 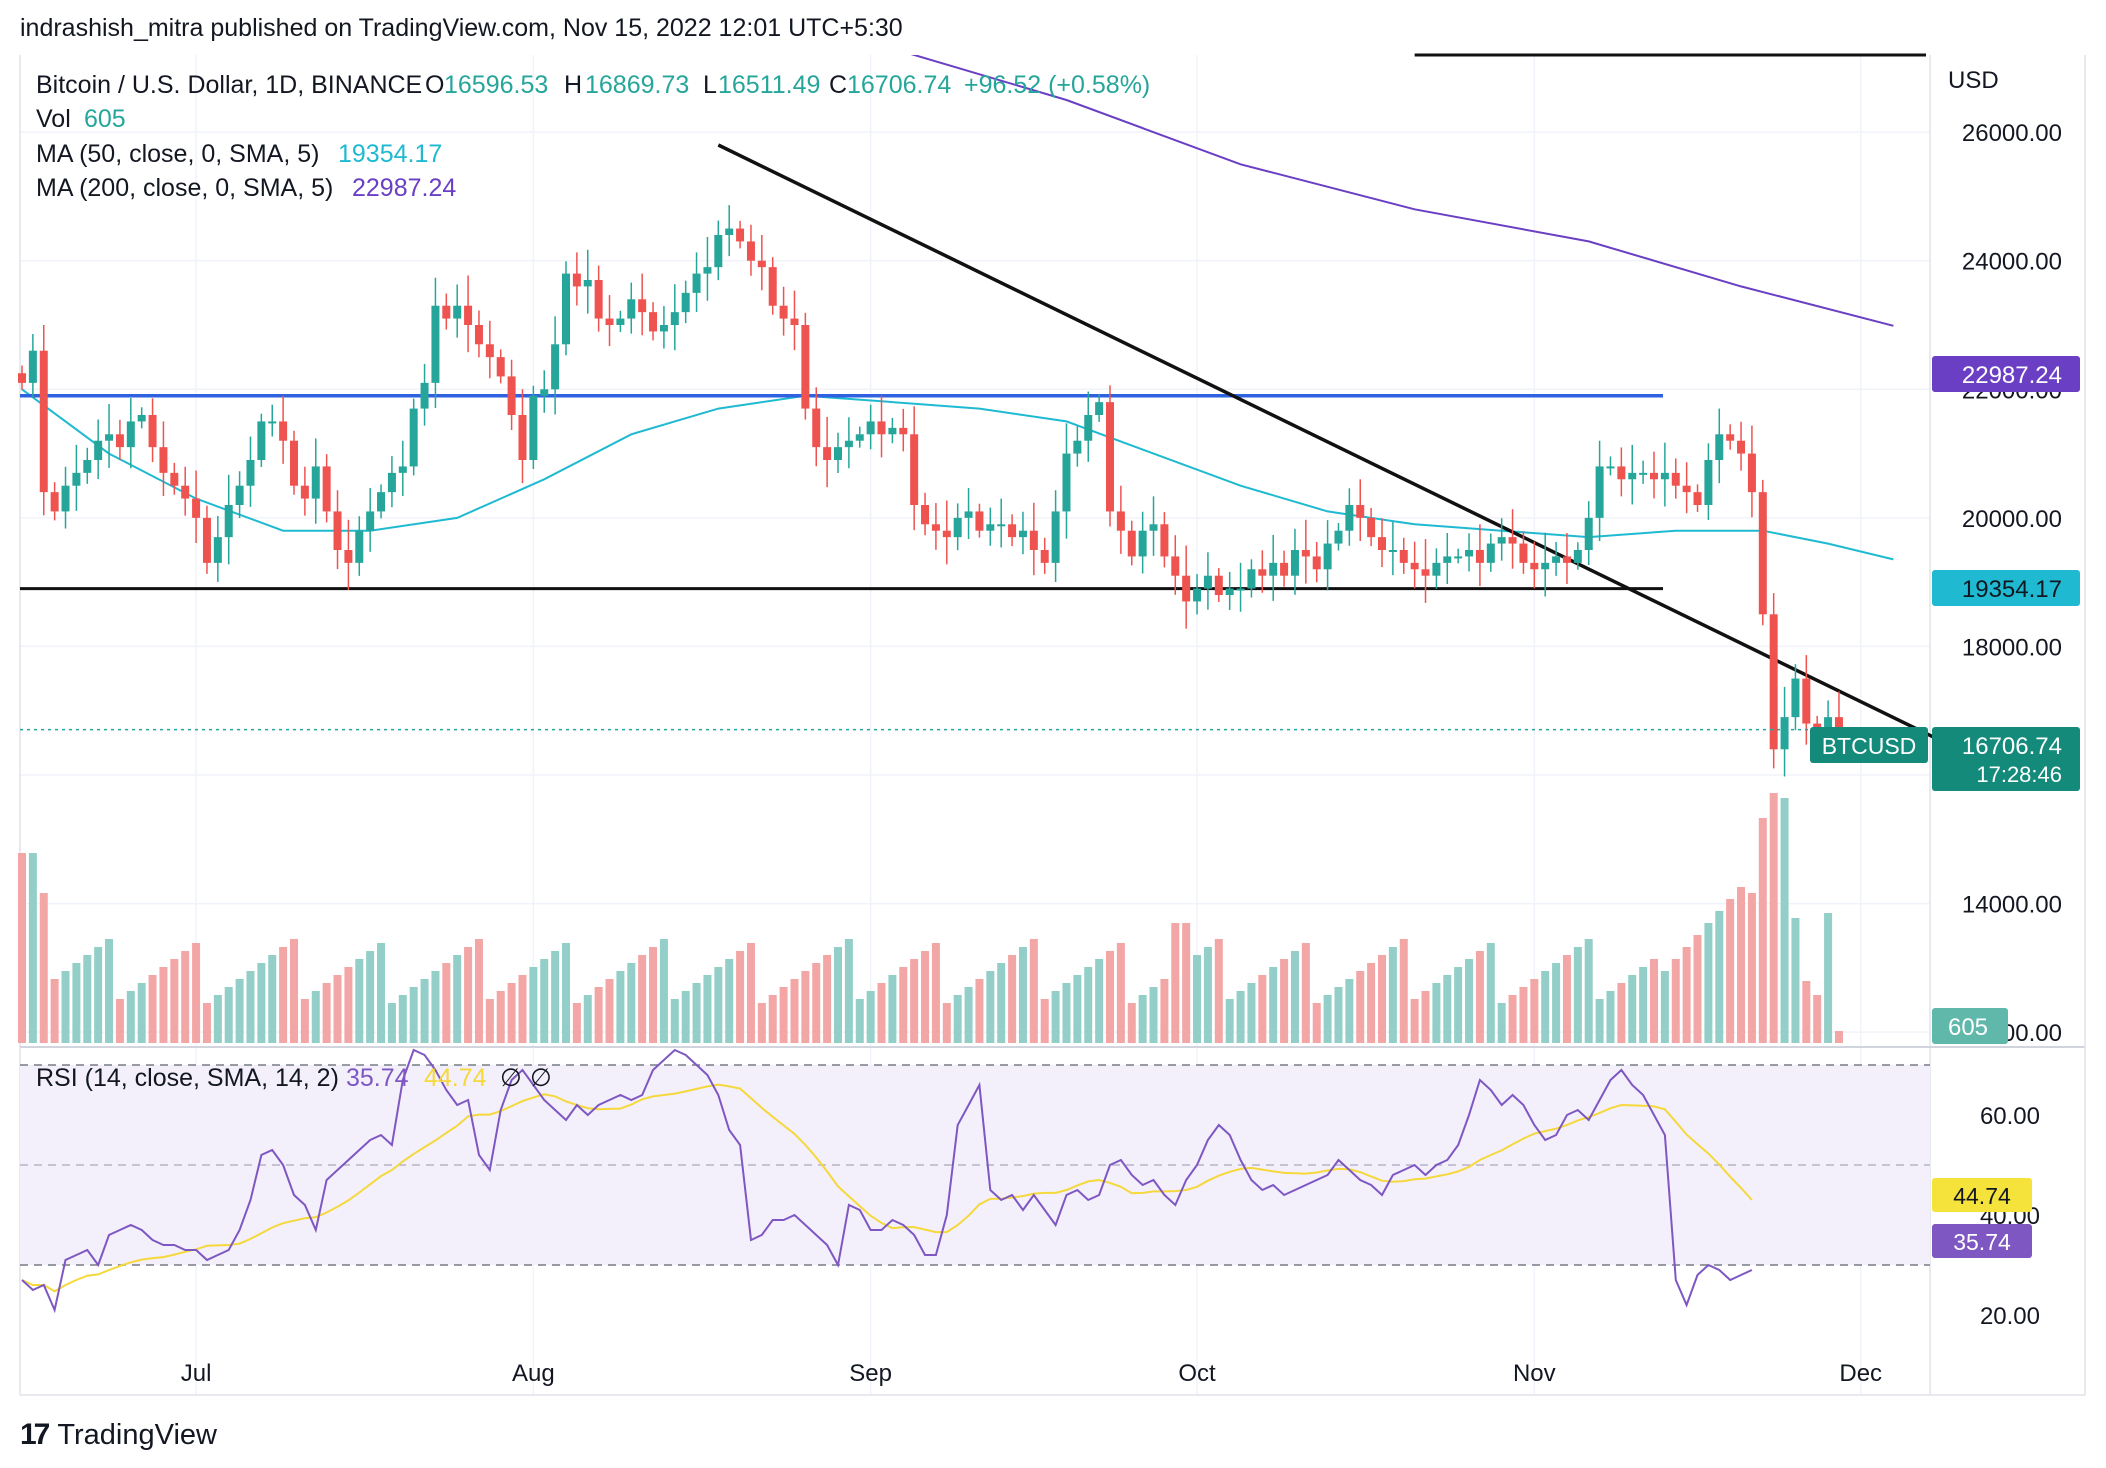 What do you see at coordinates (1534, 1373) in the screenshot?
I see `month-label: Nov` at bounding box center [1534, 1373].